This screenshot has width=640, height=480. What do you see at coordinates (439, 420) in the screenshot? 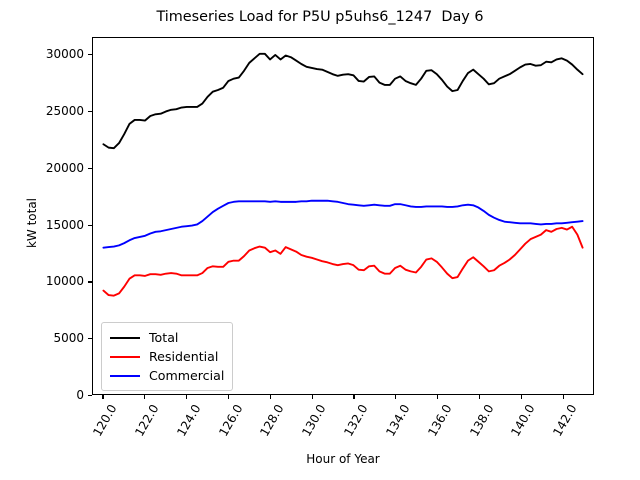
I see `x-axis-tick-label: 136.0` at bounding box center [439, 420].